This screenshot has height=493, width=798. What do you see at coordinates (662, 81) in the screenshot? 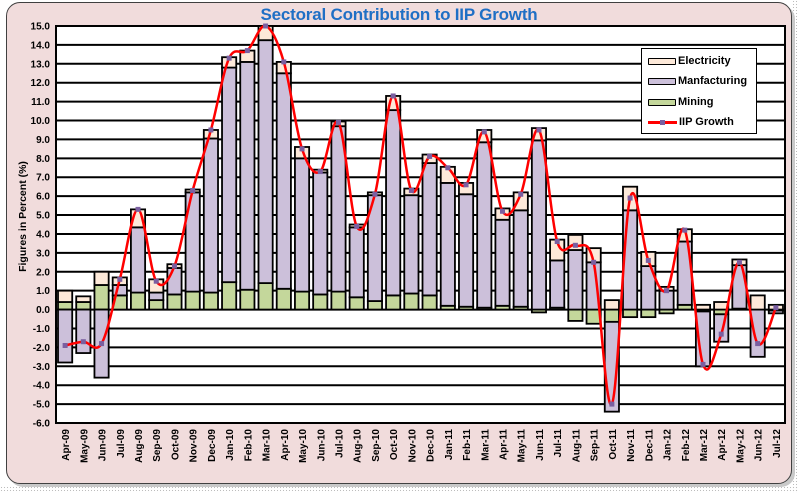
I see `manufacturing-swatch` at bounding box center [662, 81].